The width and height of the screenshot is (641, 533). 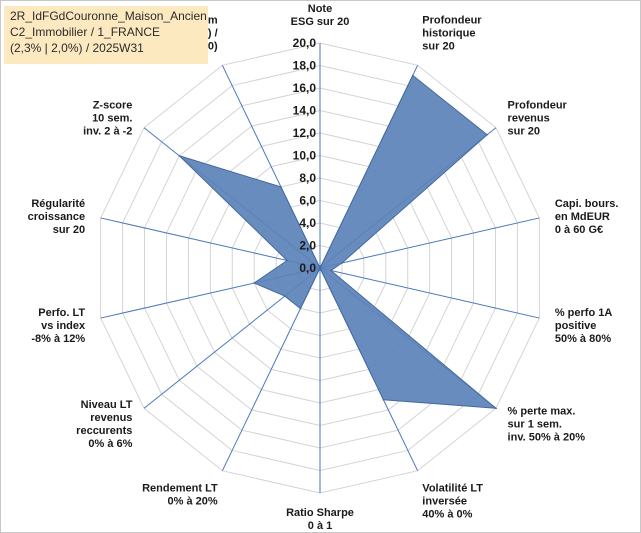 I want to click on axis-label-6: Volatilité LT inversée 40% à 0%, so click(x=452, y=502).